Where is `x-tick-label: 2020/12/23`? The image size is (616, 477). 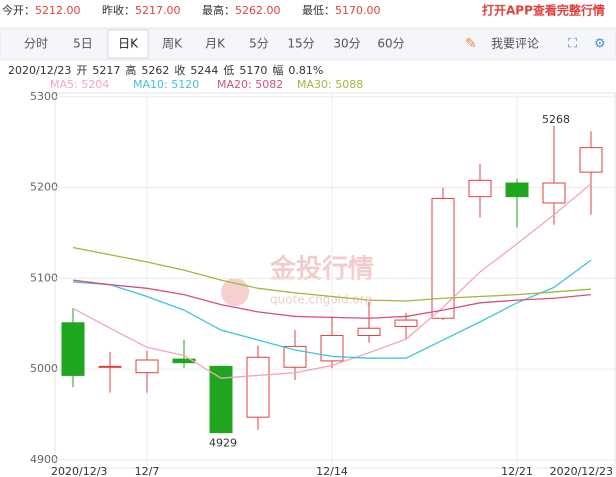 x-tick-label: 2020/12/23 is located at coordinates (581, 471).